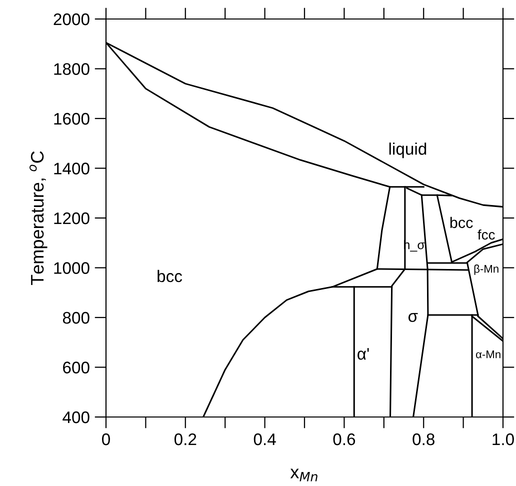 The height and width of the screenshot is (486, 516). Describe the element at coordinates (265, 439) in the screenshot. I see `x-tick-label: 0.4` at that location.